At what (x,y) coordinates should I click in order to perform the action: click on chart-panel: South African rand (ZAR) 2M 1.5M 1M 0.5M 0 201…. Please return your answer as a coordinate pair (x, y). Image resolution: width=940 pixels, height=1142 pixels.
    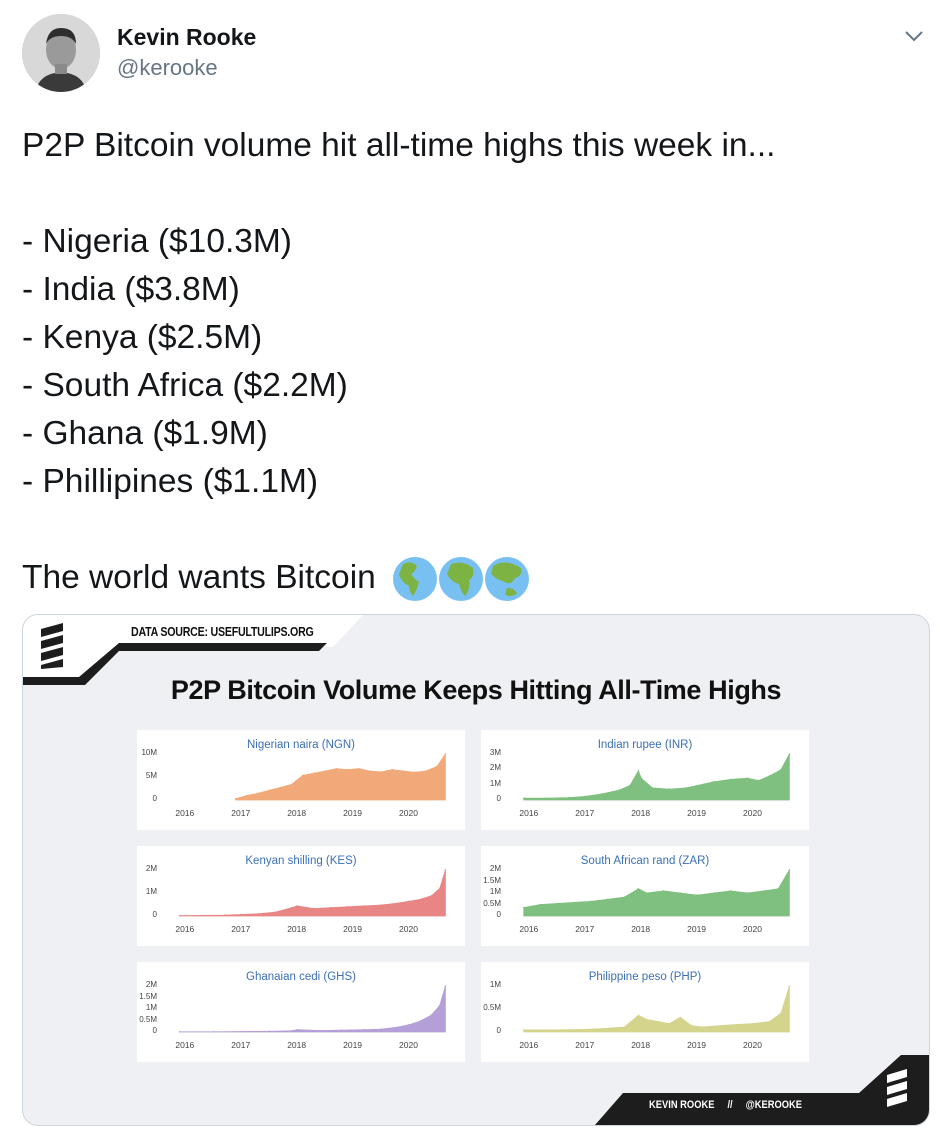
    Looking at the image, I should click on (645, 896).